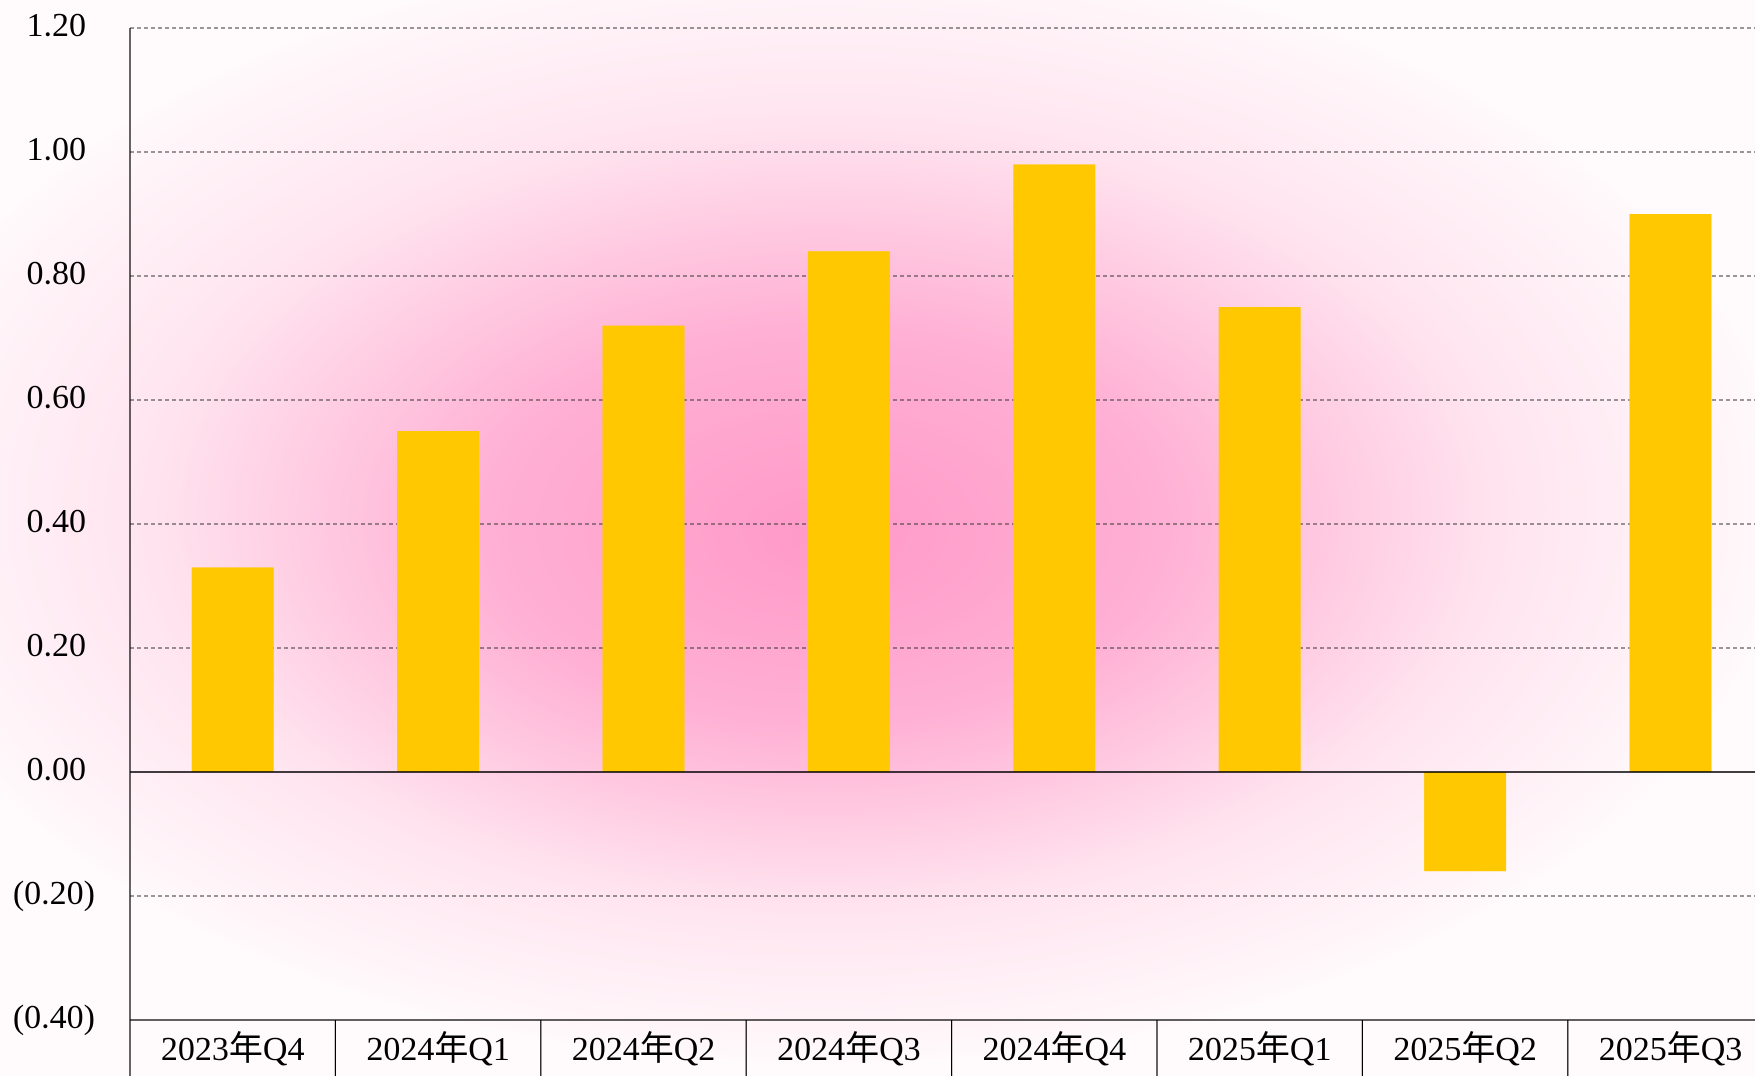  I want to click on y-tick-label: 0.40, so click(57, 521).